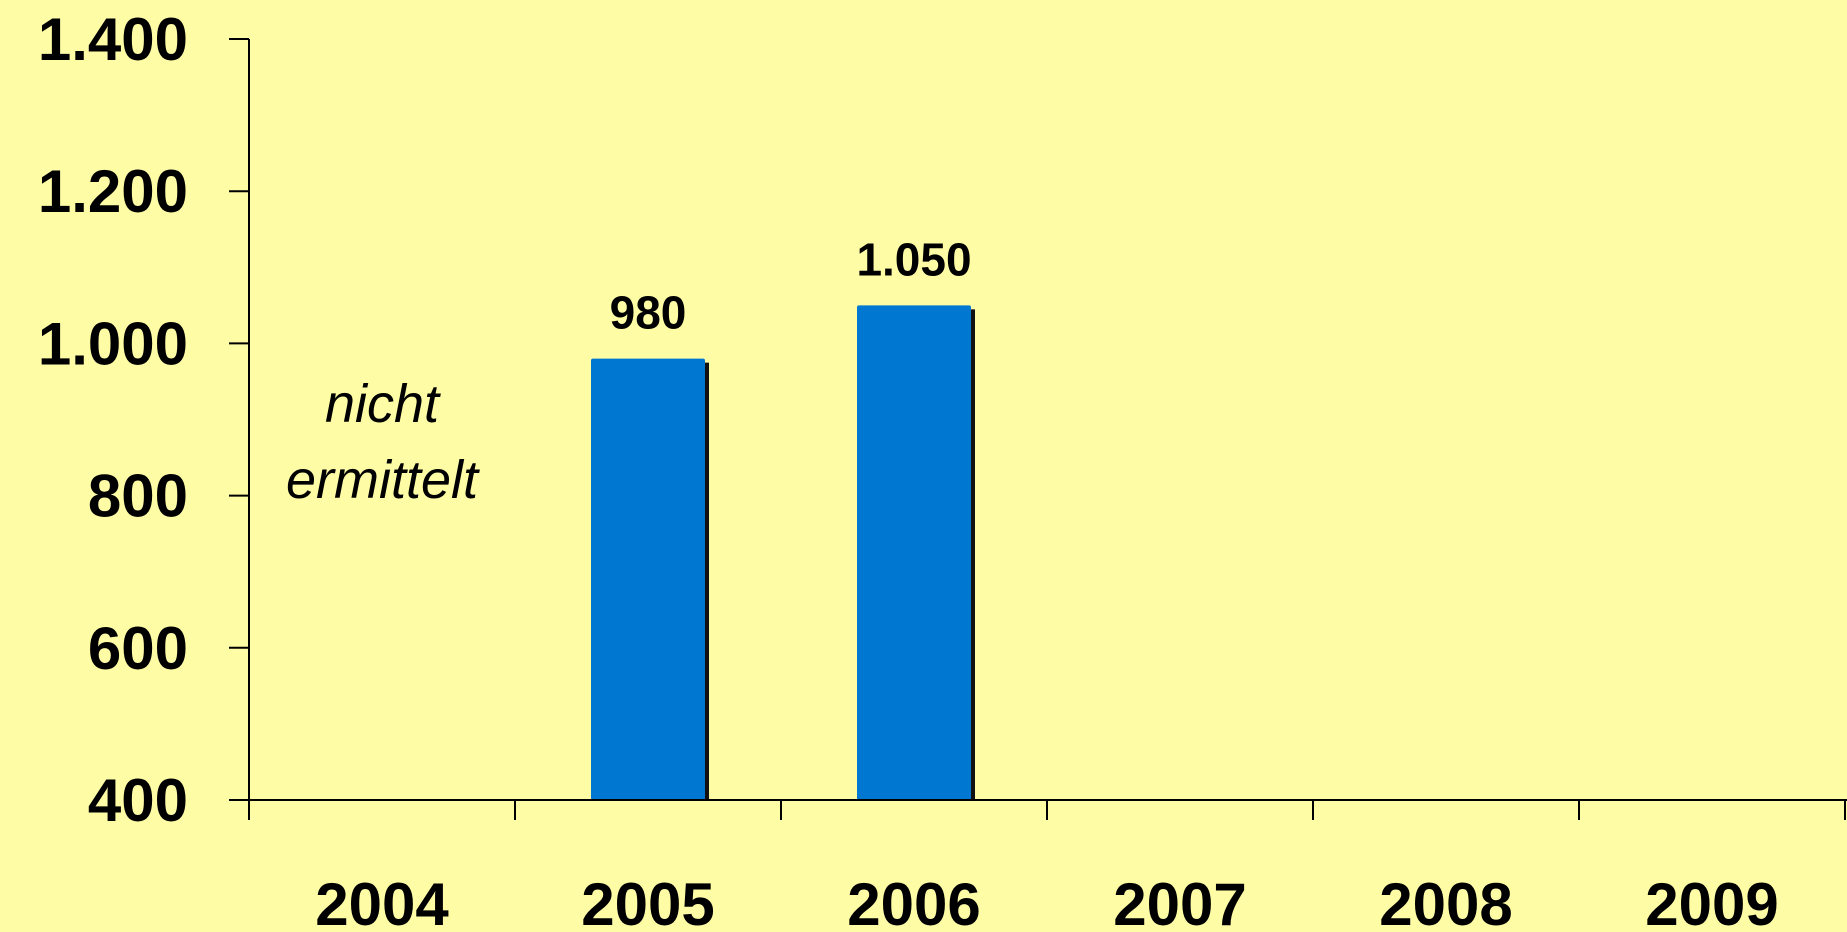 The width and height of the screenshot is (1847, 932). Describe the element at coordinates (138, 496) in the screenshot. I see `y-tick-label: 800` at that location.